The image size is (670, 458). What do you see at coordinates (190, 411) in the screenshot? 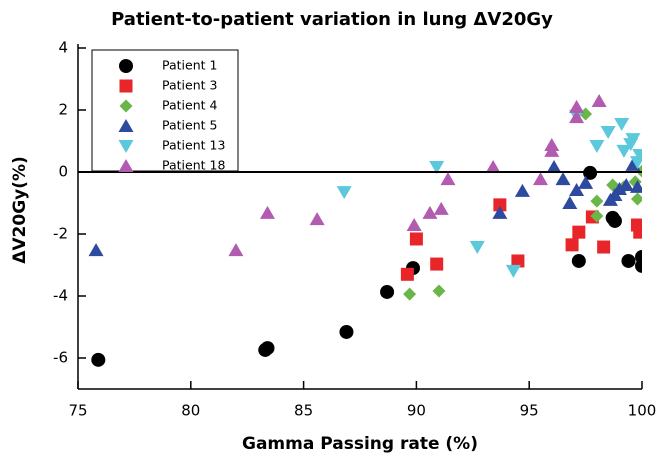
I see `x-tick-label: 80` at bounding box center [190, 411].